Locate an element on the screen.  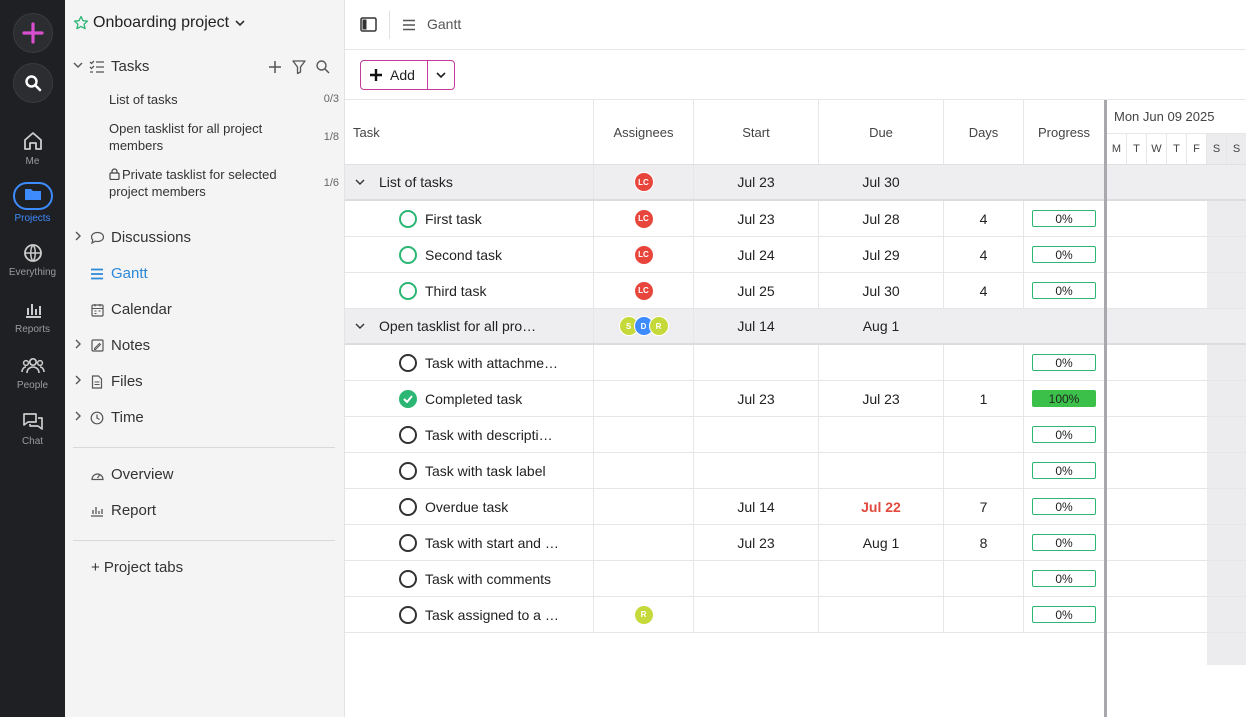
column-header-start: Start is located at coordinates (756, 132).